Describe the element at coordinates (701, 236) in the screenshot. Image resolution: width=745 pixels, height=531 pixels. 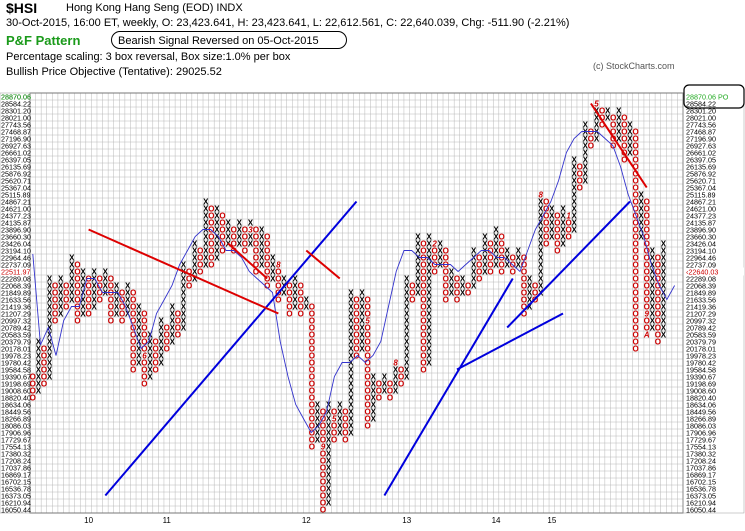
I see `y-tick-label-right: 23660.30` at that location.